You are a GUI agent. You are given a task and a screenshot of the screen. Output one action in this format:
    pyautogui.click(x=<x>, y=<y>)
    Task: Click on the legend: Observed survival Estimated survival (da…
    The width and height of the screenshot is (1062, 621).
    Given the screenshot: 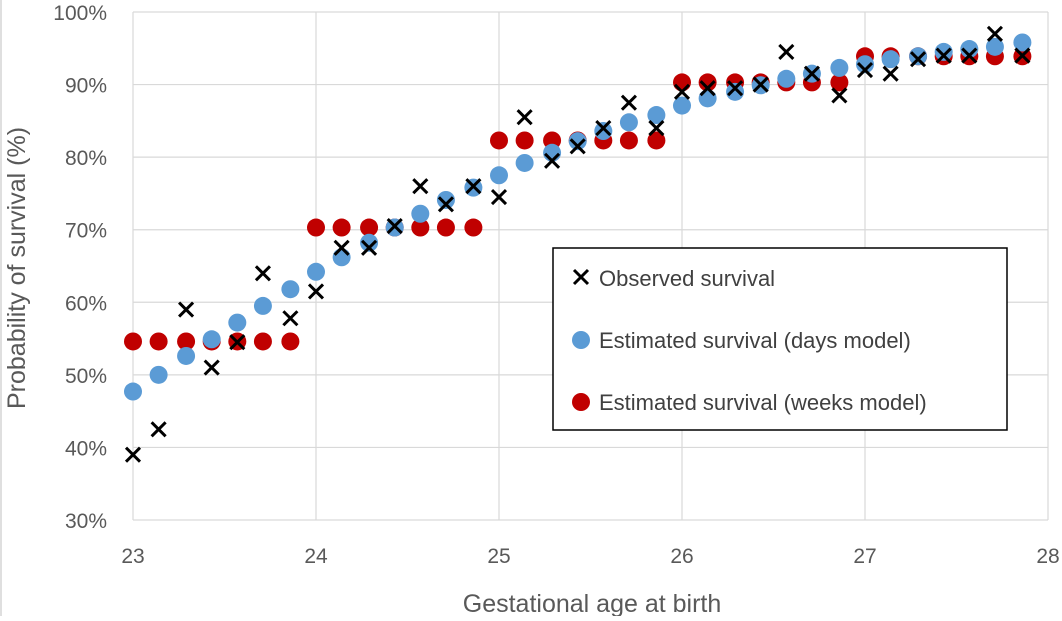 What is the action you would take?
    pyautogui.click(x=780, y=339)
    